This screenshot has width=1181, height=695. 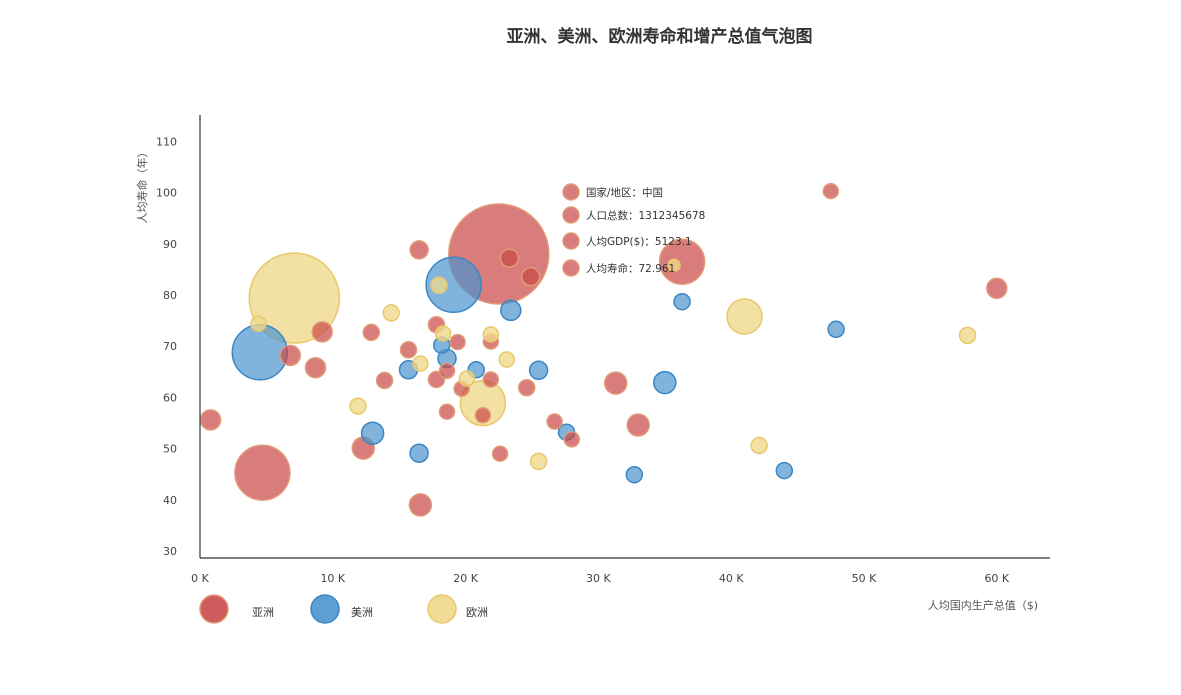 What do you see at coordinates (166, 193) in the screenshot?
I see `y-tick-label: 100` at bounding box center [166, 193].